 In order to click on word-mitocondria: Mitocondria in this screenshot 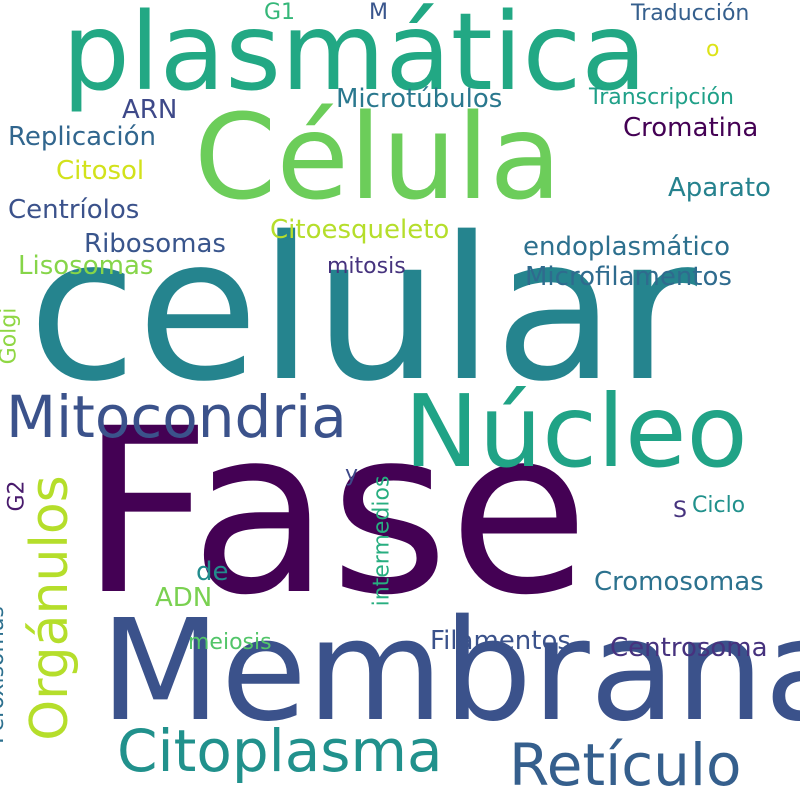, I will do `click(176, 417)`.